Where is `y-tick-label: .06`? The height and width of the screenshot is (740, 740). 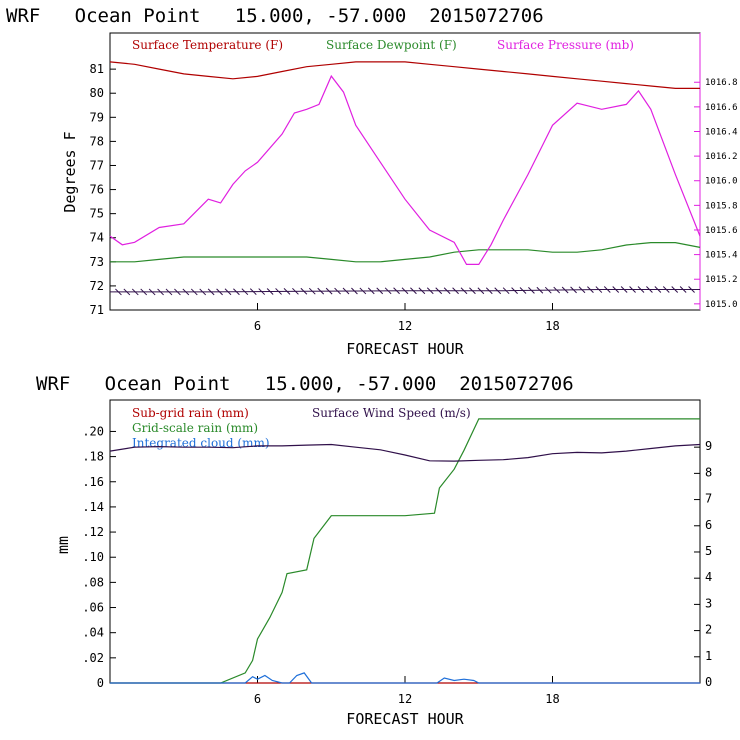
y-tick-label: .06 is located at coordinates (93, 608).